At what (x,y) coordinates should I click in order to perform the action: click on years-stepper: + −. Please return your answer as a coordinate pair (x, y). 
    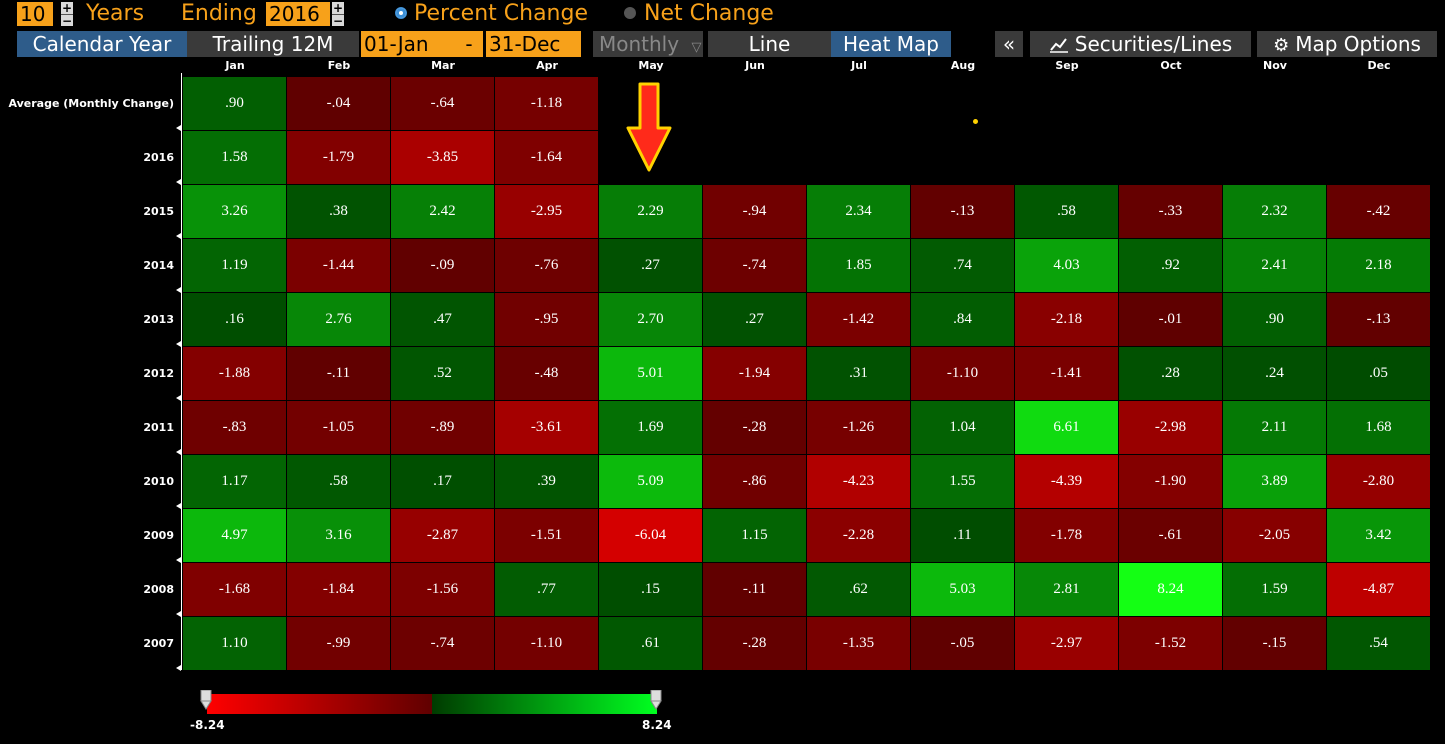
    Looking at the image, I should click on (67, 14).